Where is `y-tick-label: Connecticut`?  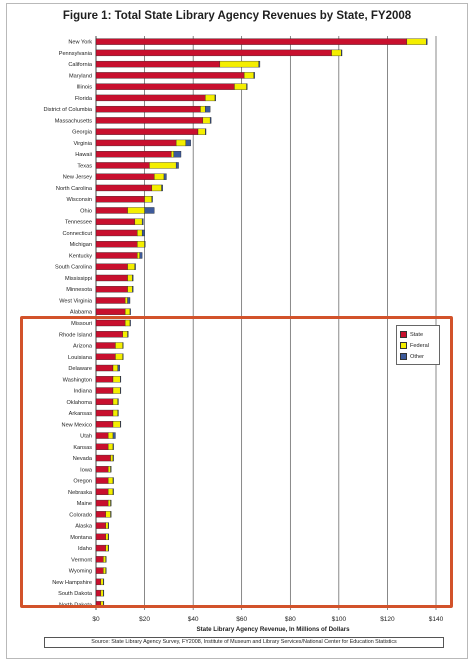
y-tick-label: Connecticut is located at coordinates (77, 234).